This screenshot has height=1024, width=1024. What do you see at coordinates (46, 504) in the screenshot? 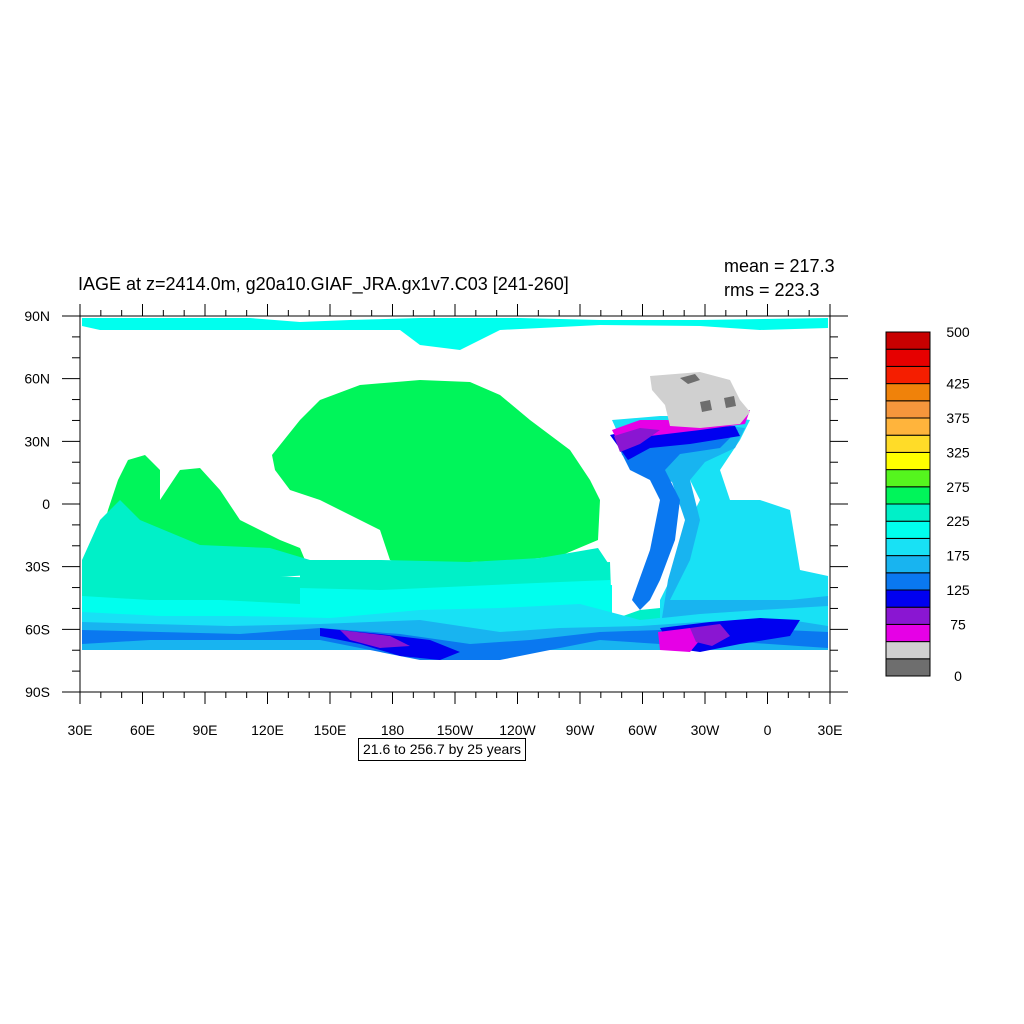
I see `lat-tick-label: 0` at bounding box center [46, 504].